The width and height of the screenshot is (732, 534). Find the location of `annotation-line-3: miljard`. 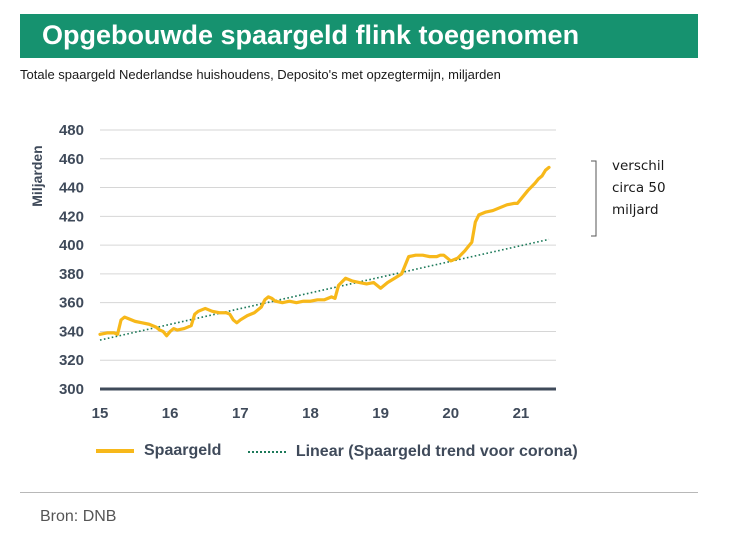

annotation-line-3: miljard is located at coordinates (635, 210).